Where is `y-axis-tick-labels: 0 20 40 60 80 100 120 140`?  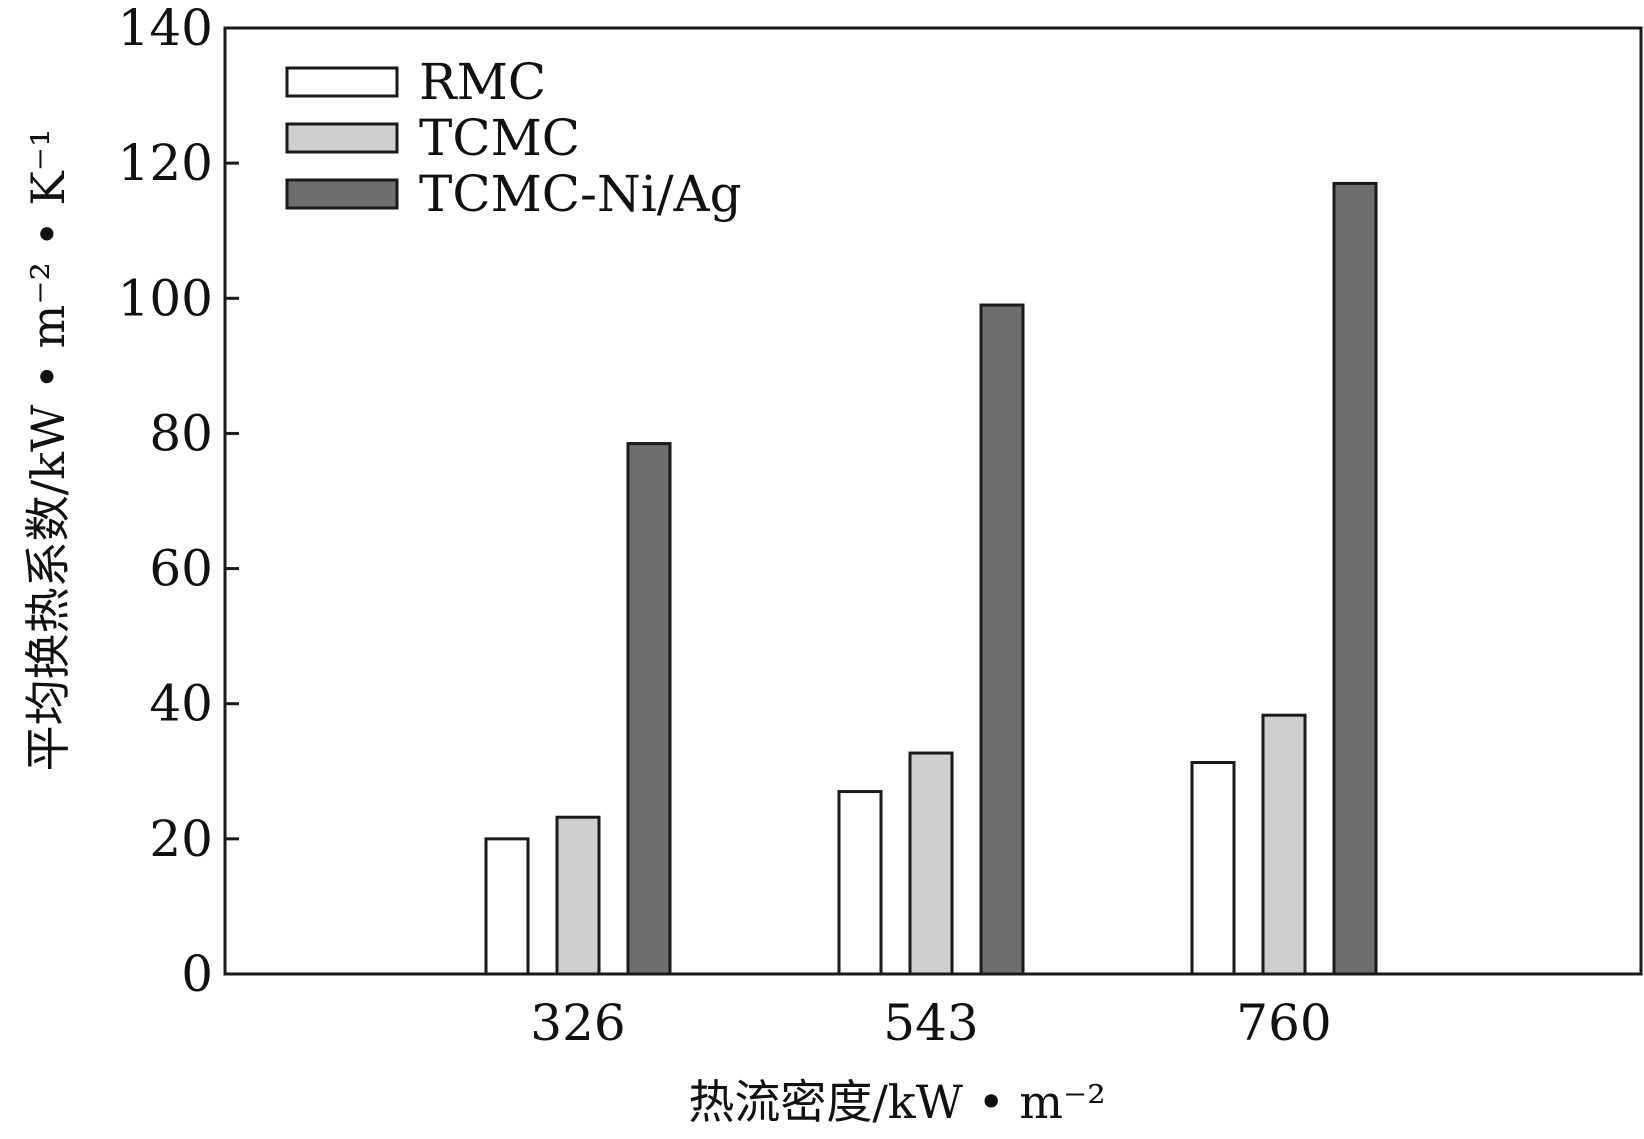 y-axis-tick-labels: 0 20 40 60 80 100 120 140 is located at coordinates (165, 501).